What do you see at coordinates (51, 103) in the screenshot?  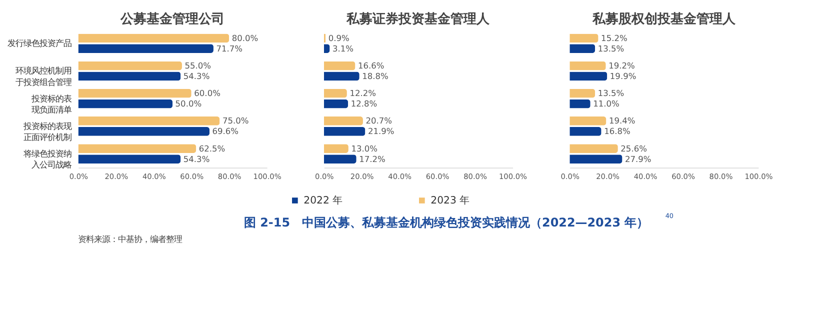 I see `y-tick-label: 投资标的表现负面清单` at bounding box center [51, 103].